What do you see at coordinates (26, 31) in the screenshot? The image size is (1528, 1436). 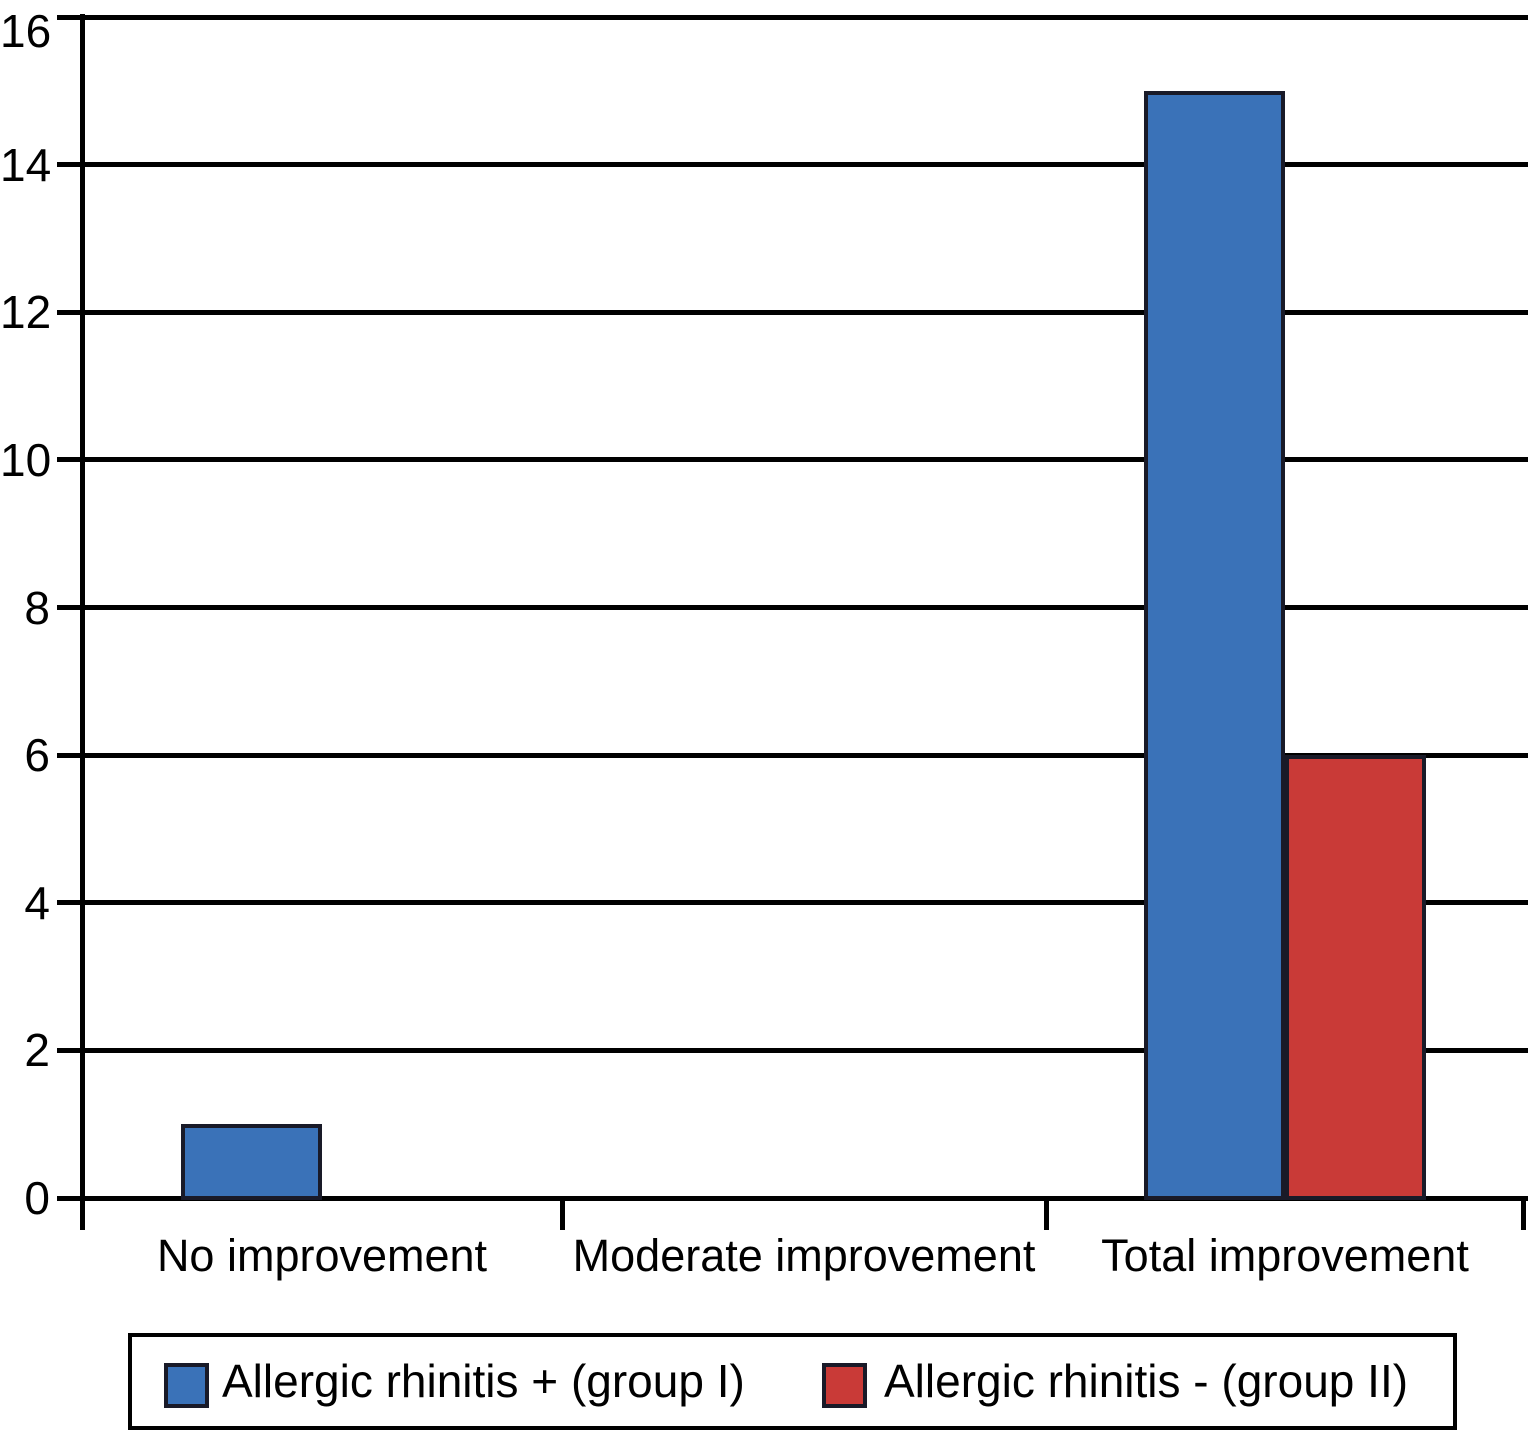 I see `y-tick-label-16: 16` at bounding box center [26, 31].